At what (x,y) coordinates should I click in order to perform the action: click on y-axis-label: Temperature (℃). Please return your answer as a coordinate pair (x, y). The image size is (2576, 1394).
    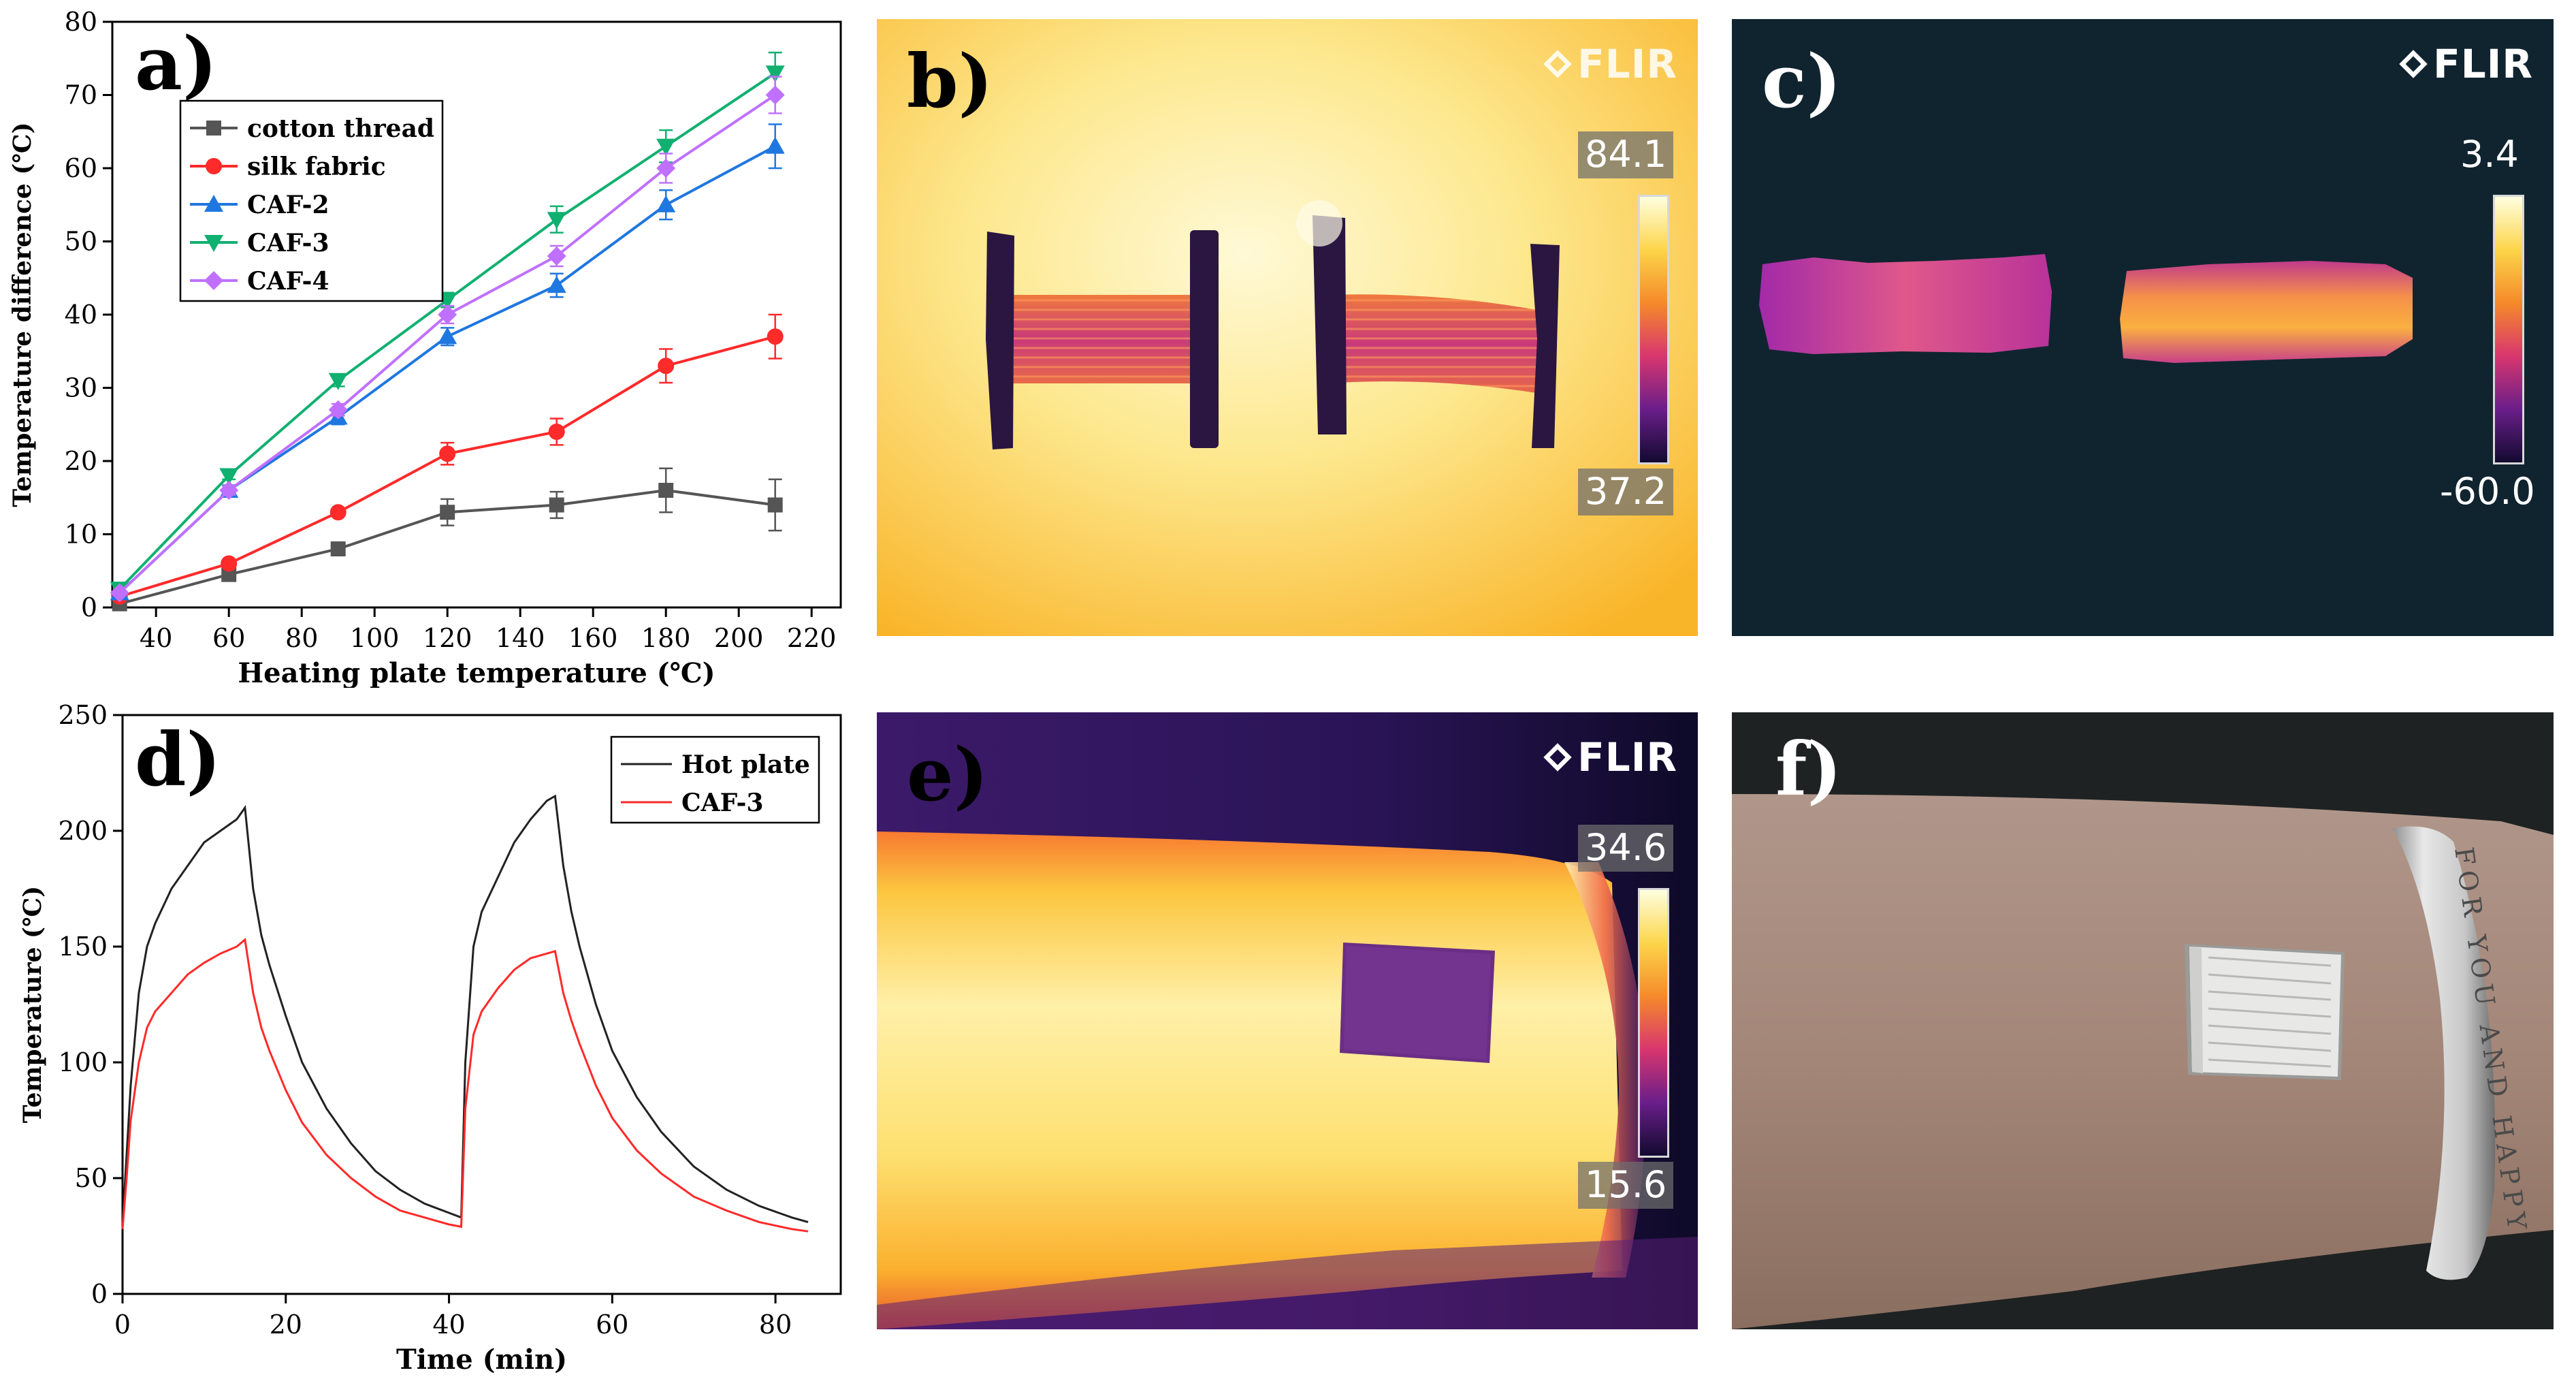
    Looking at the image, I should click on (33, 1004).